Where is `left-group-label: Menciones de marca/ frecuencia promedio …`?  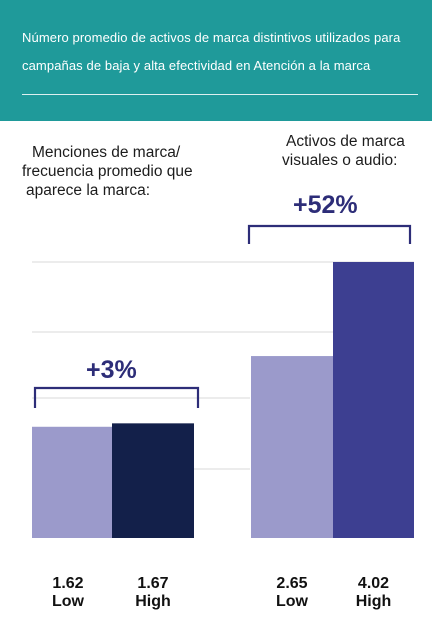
left-group-label: Menciones de marca/ frecuencia promedio … is located at coordinates (107, 171).